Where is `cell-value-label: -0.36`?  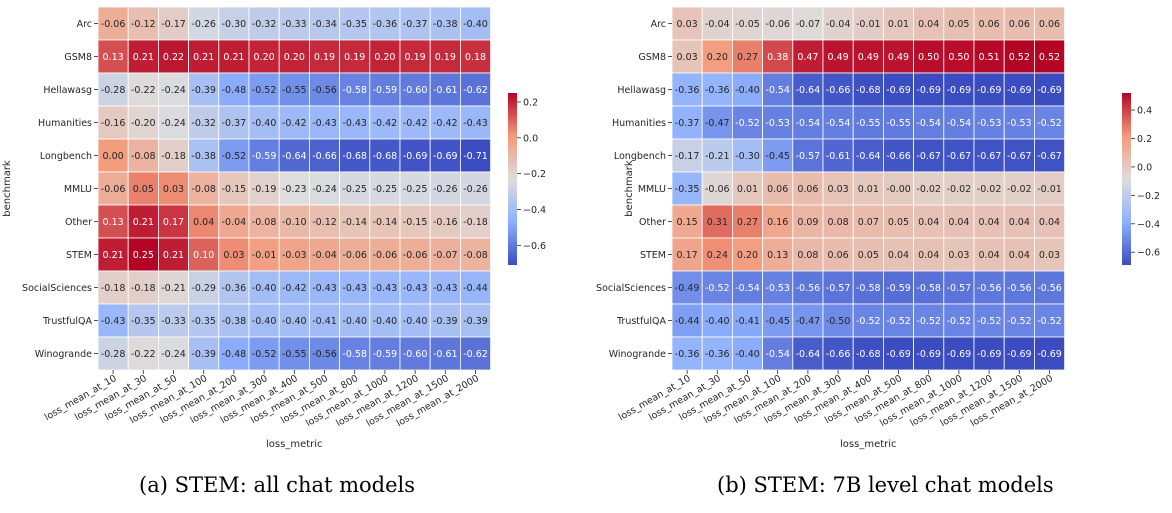
cell-value-label: -0.36 is located at coordinates (687, 90).